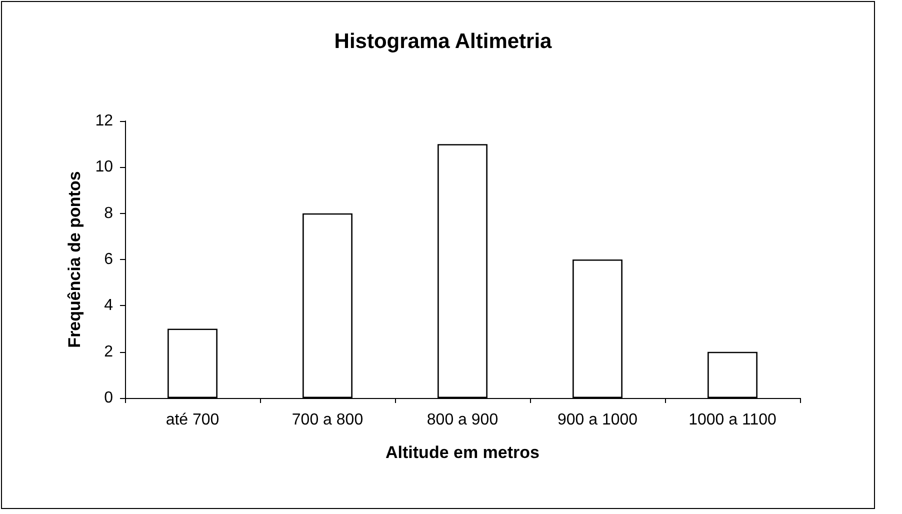 The height and width of the screenshot is (514, 902). What do you see at coordinates (463, 452) in the screenshot?
I see `x-axis-title: Altitude em metros` at bounding box center [463, 452].